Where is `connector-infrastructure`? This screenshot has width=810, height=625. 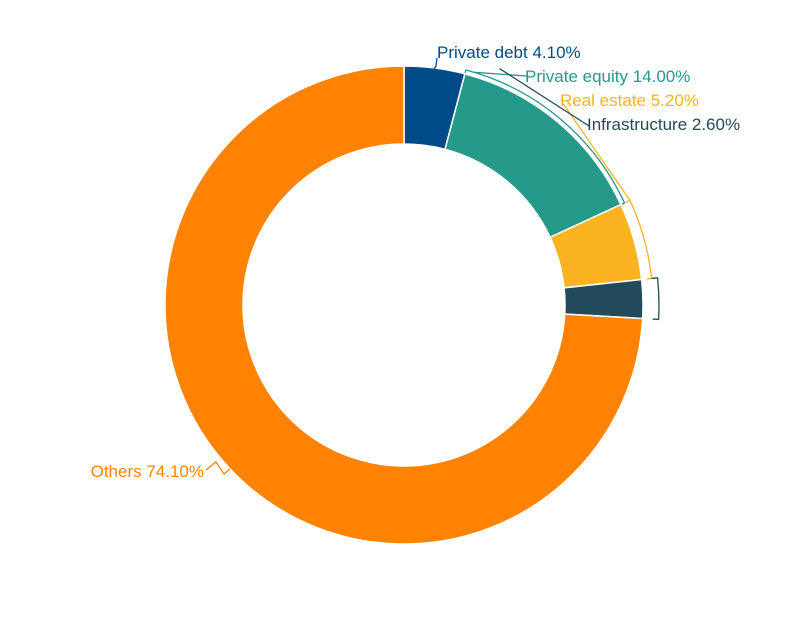
connector-infrastructure is located at coordinates (579, 194).